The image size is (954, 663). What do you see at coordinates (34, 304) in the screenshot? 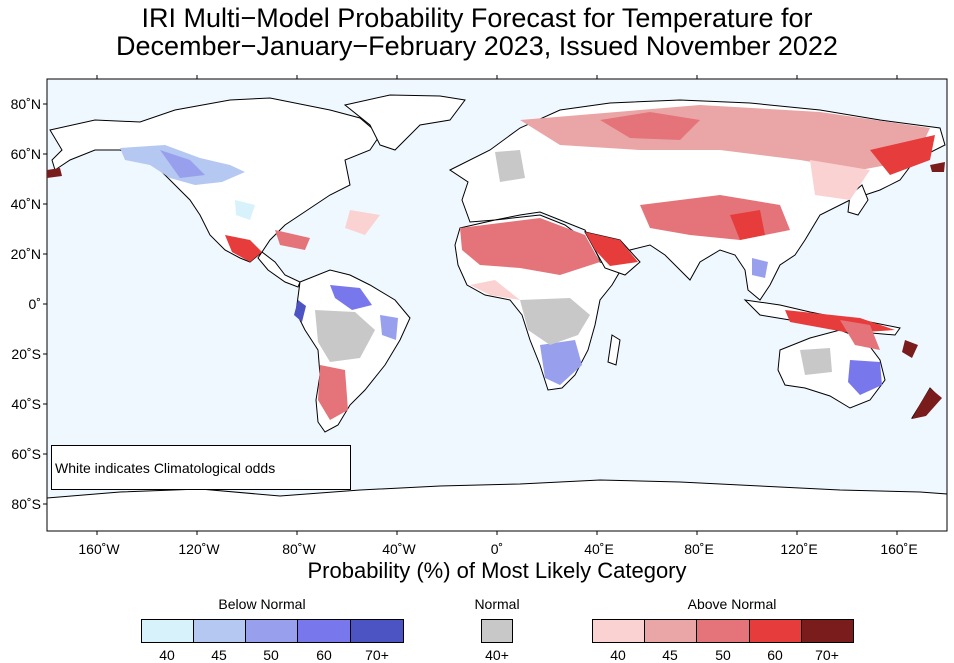
I see `lat-label: 0˚` at bounding box center [34, 304].